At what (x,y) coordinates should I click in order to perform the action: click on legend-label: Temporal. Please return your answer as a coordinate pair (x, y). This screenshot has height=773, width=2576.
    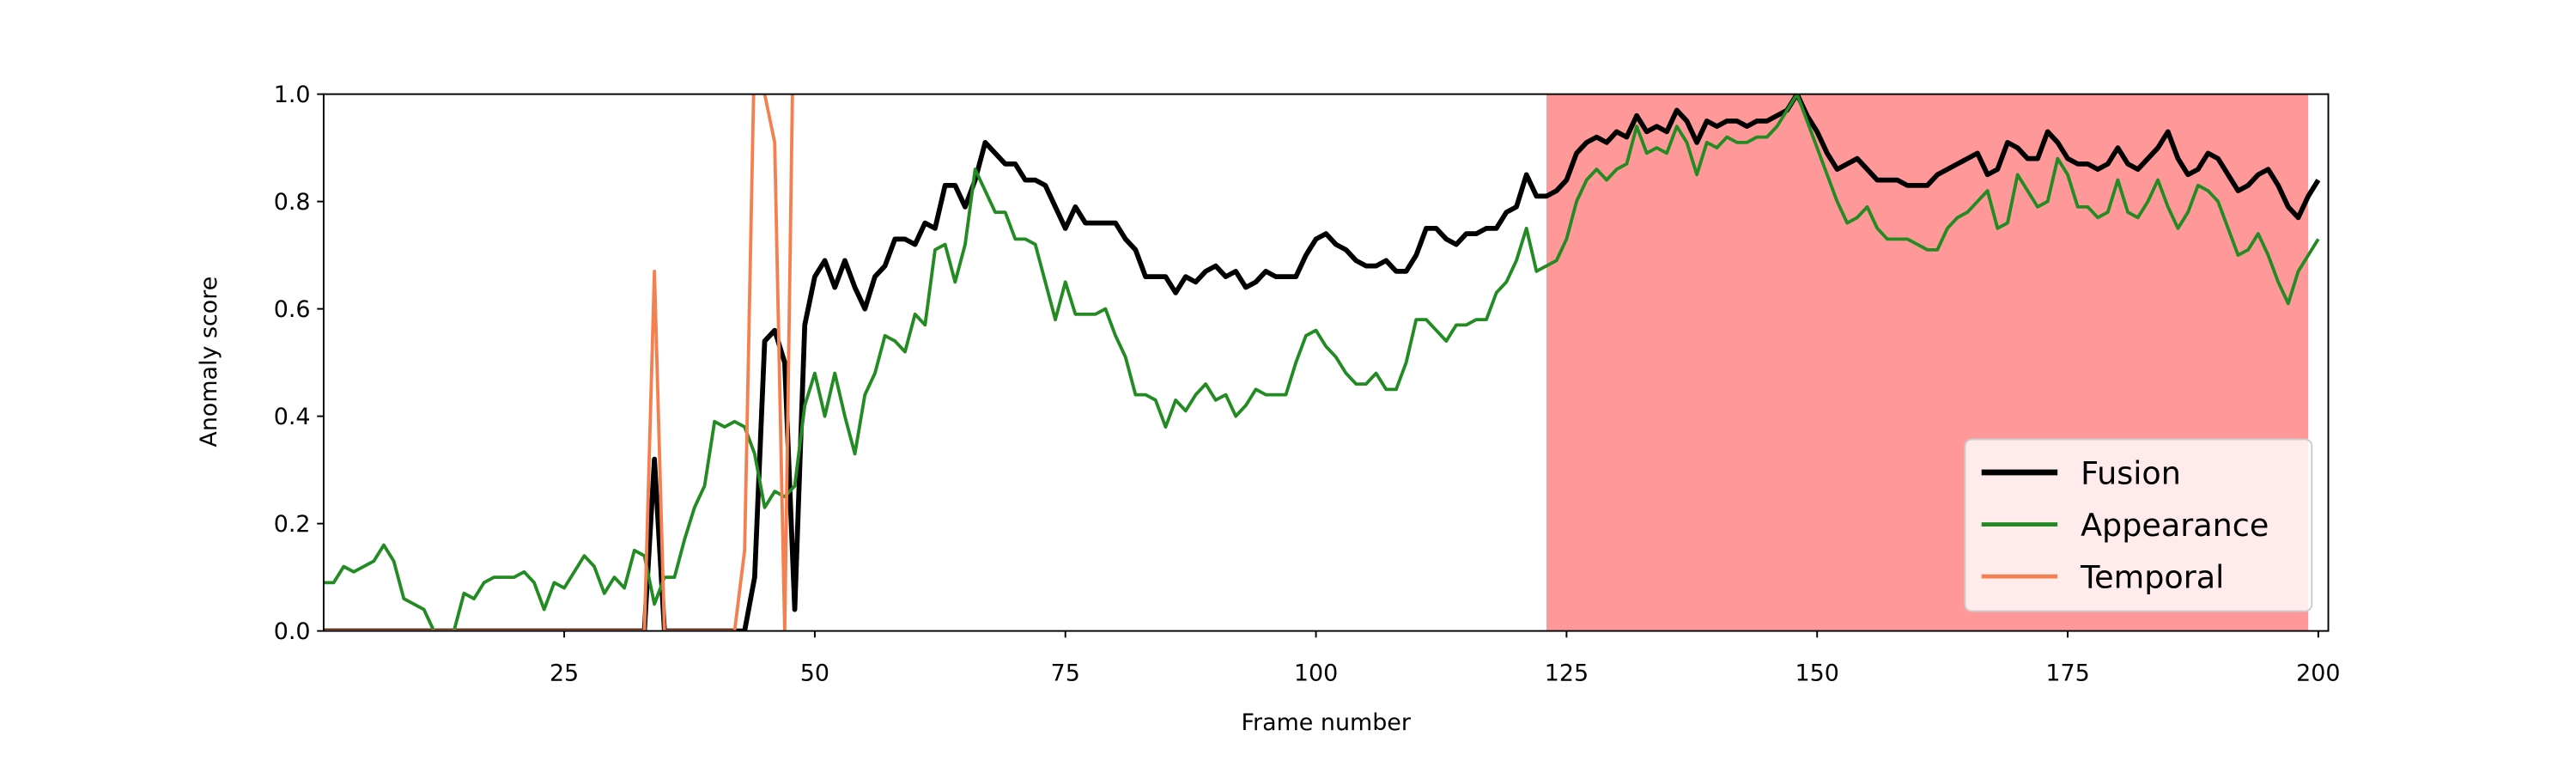
    Looking at the image, I should click on (2152, 577).